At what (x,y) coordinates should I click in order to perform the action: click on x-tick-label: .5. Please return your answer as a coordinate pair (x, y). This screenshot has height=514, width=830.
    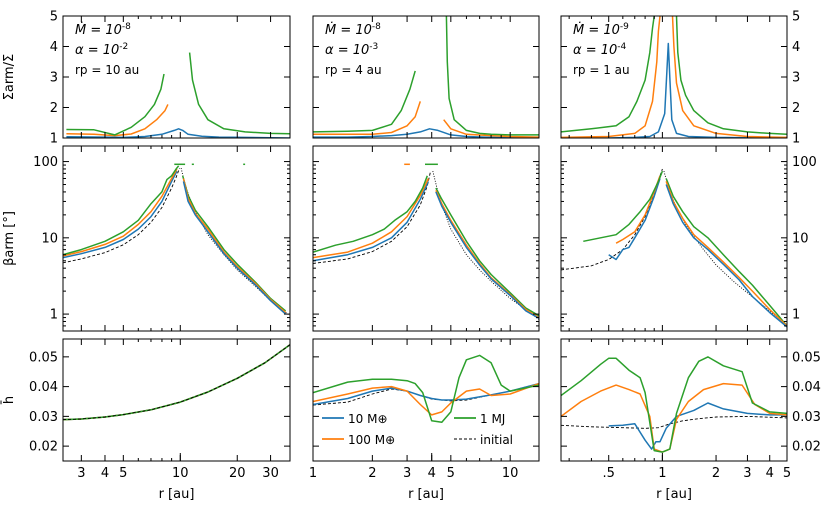
    Looking at the image, I should click on (609, 473).